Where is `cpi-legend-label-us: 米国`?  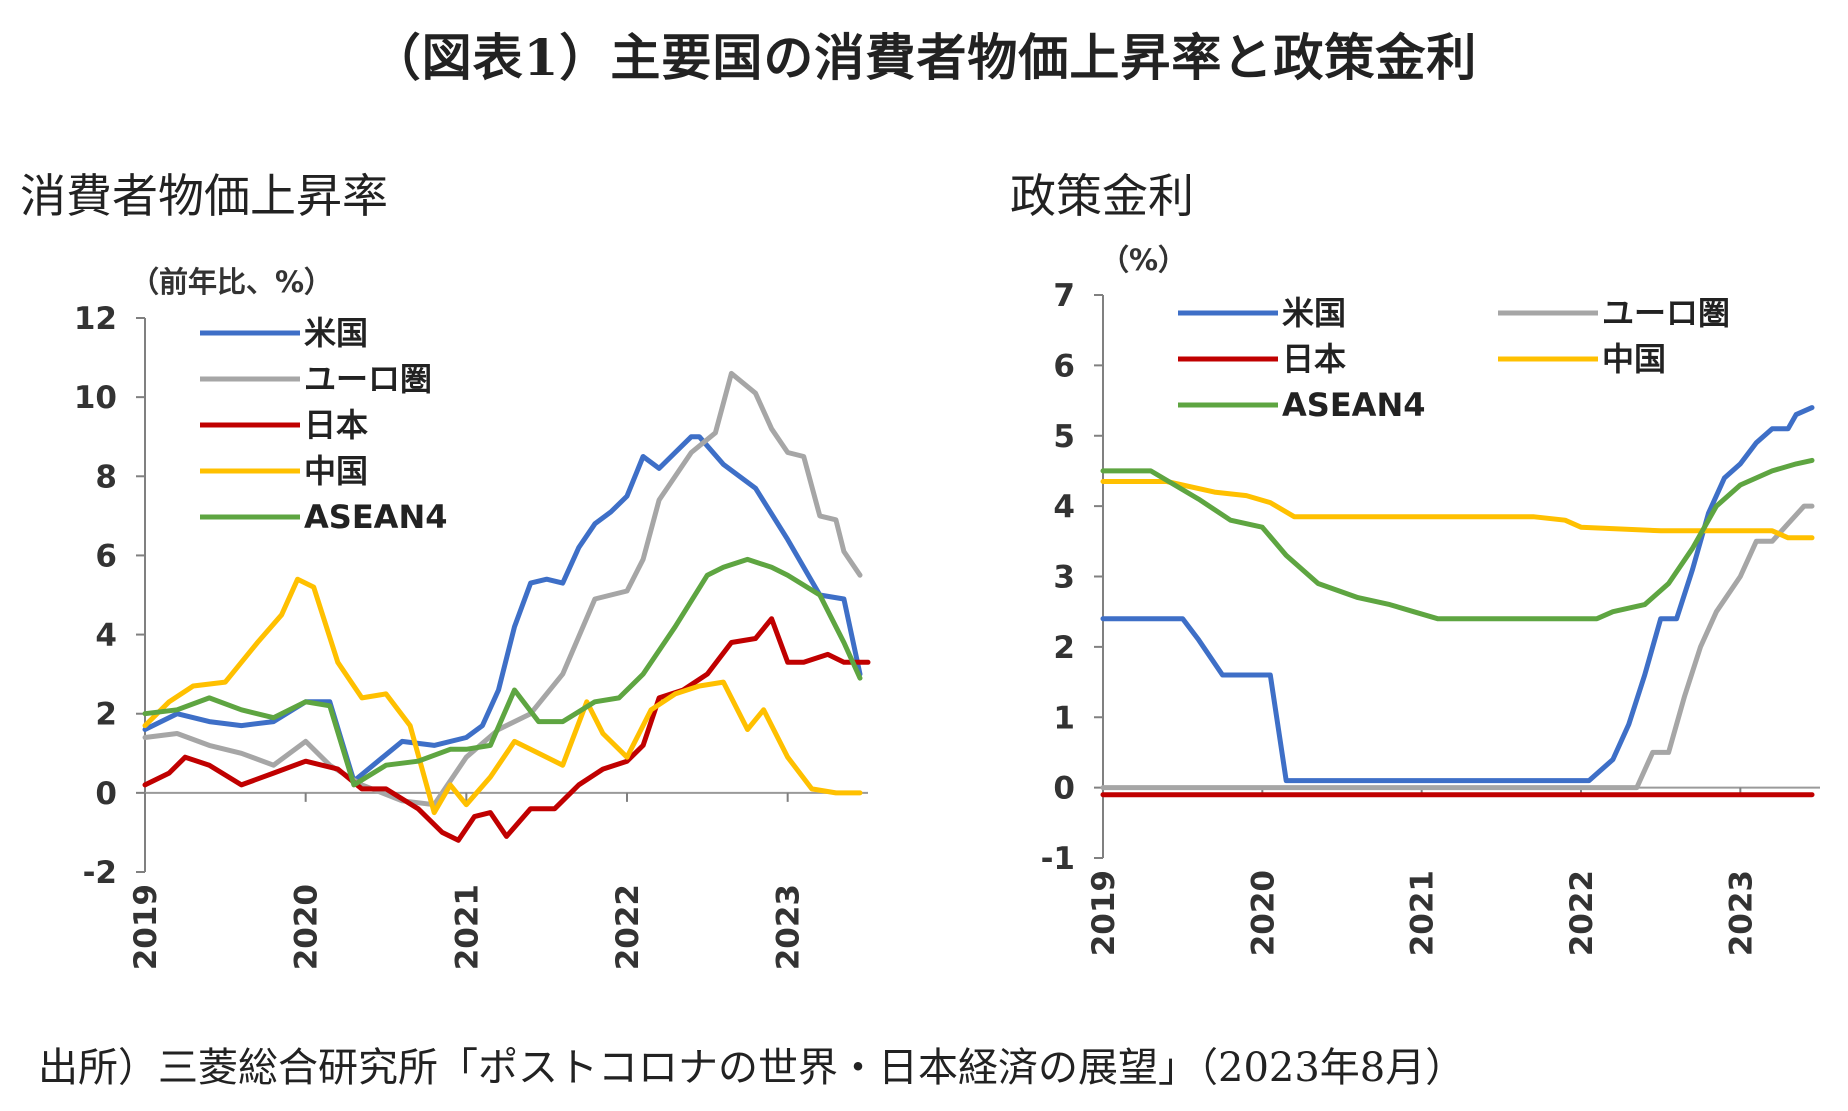
cpi-legend-label-us: 米国 is located at coordinates (336, 333).